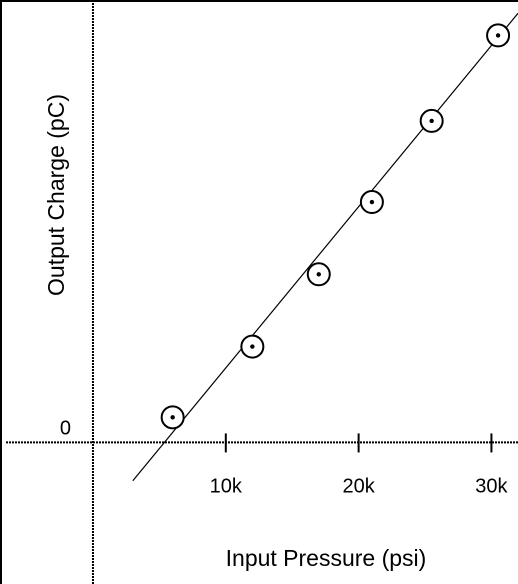 This screenshot has width=518, height=584. I want to click on y-ticks: 0, so click(65, 428).